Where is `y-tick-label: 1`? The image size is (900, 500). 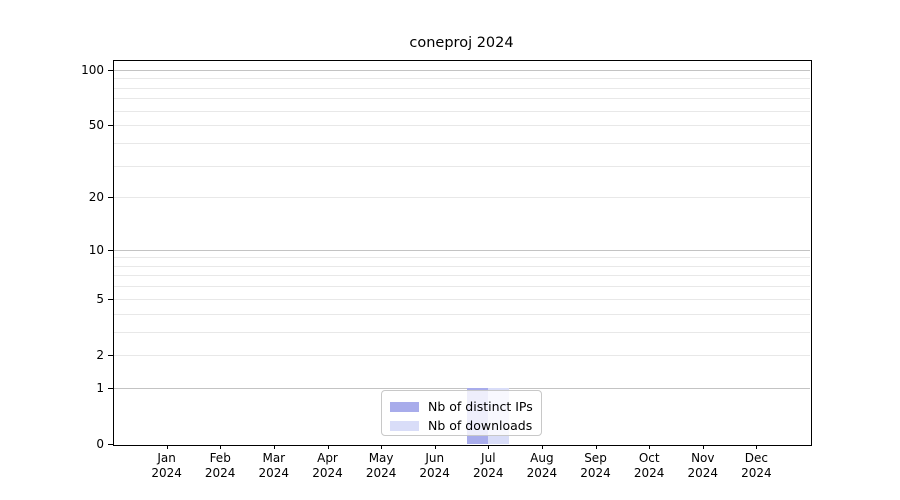 y-tick-label: 1 is located at coordinates (100, 387).